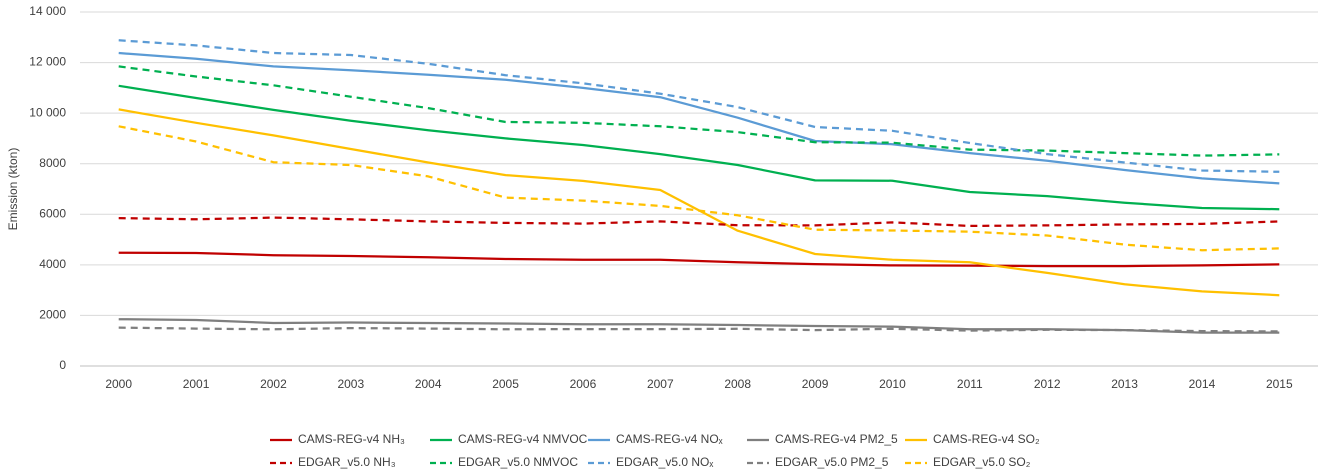  What do you see at coordinates (52, 315) in the screenshot?
I see `y-tick-label: 2000` at bounding box center [52, 315].